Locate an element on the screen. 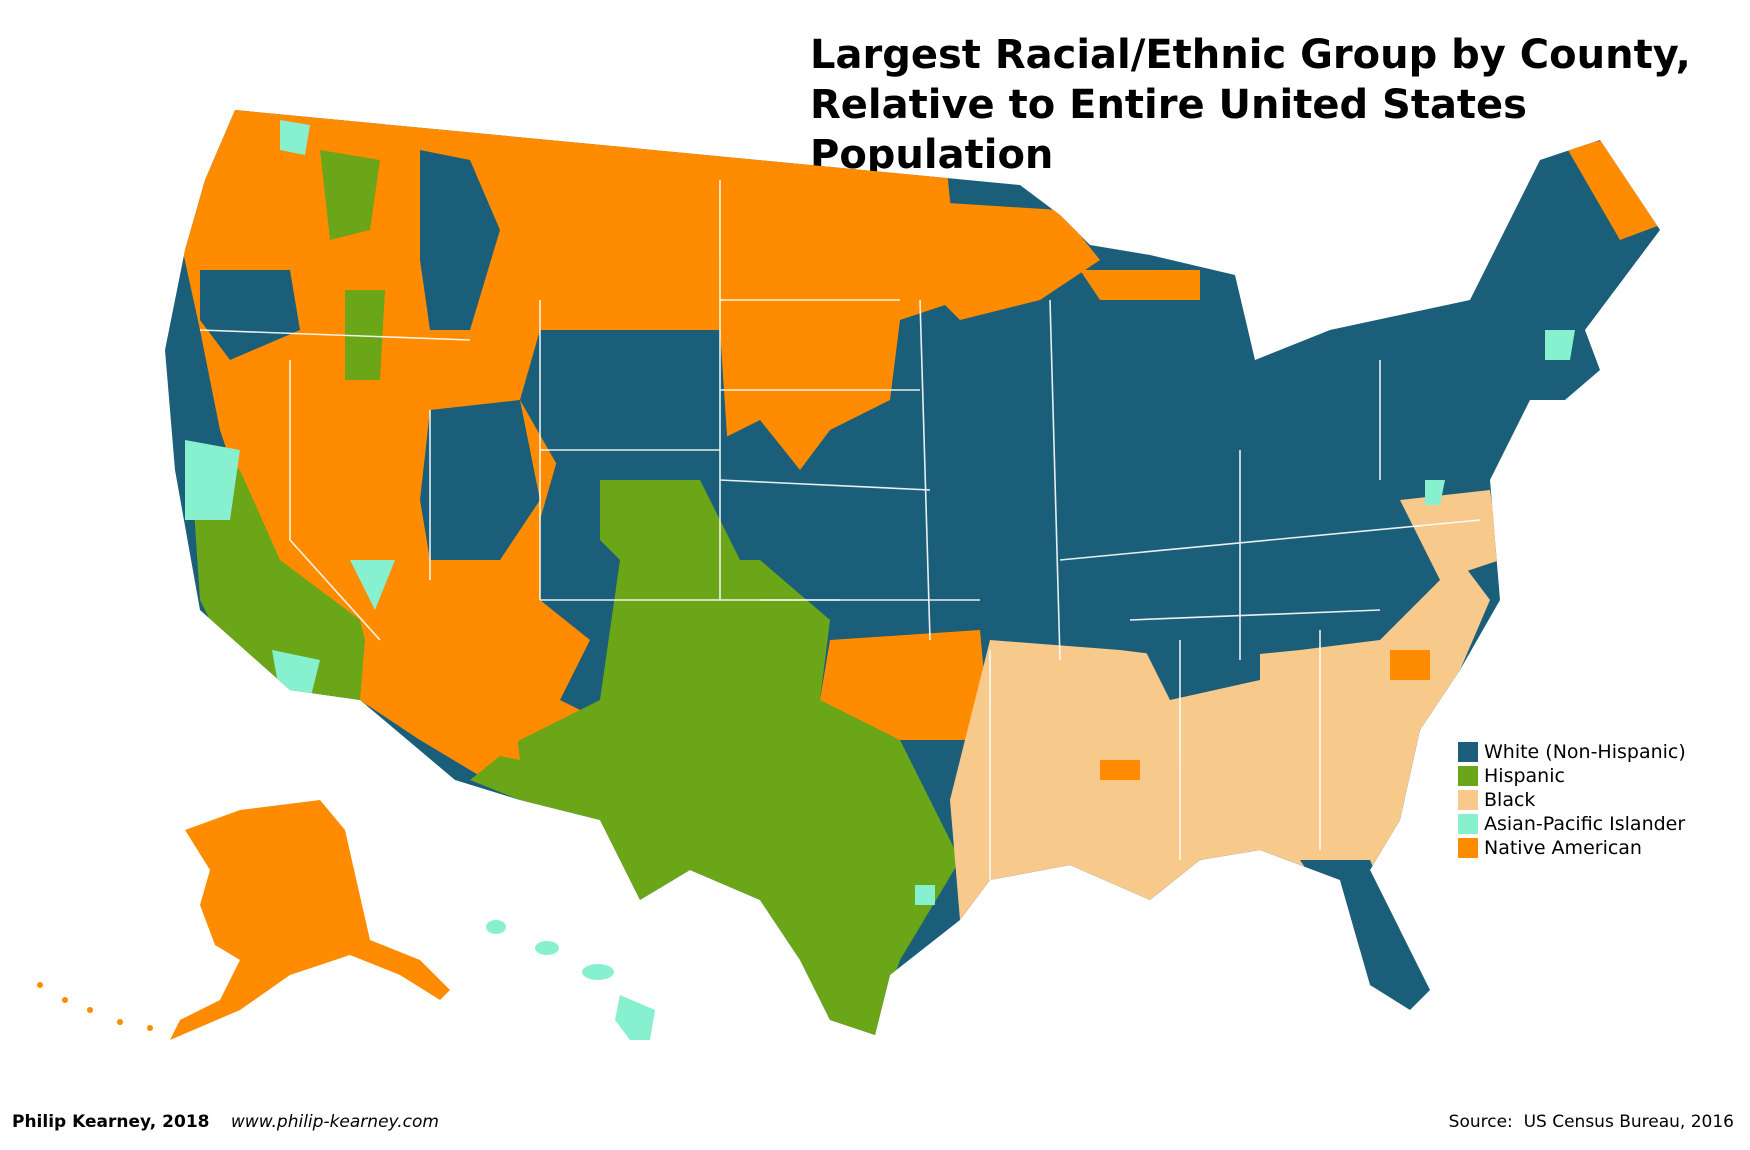 Image resolution: width=1750 pixels, height=1150 pixels. region-asian-dc is located at coordinates (1435, 492).